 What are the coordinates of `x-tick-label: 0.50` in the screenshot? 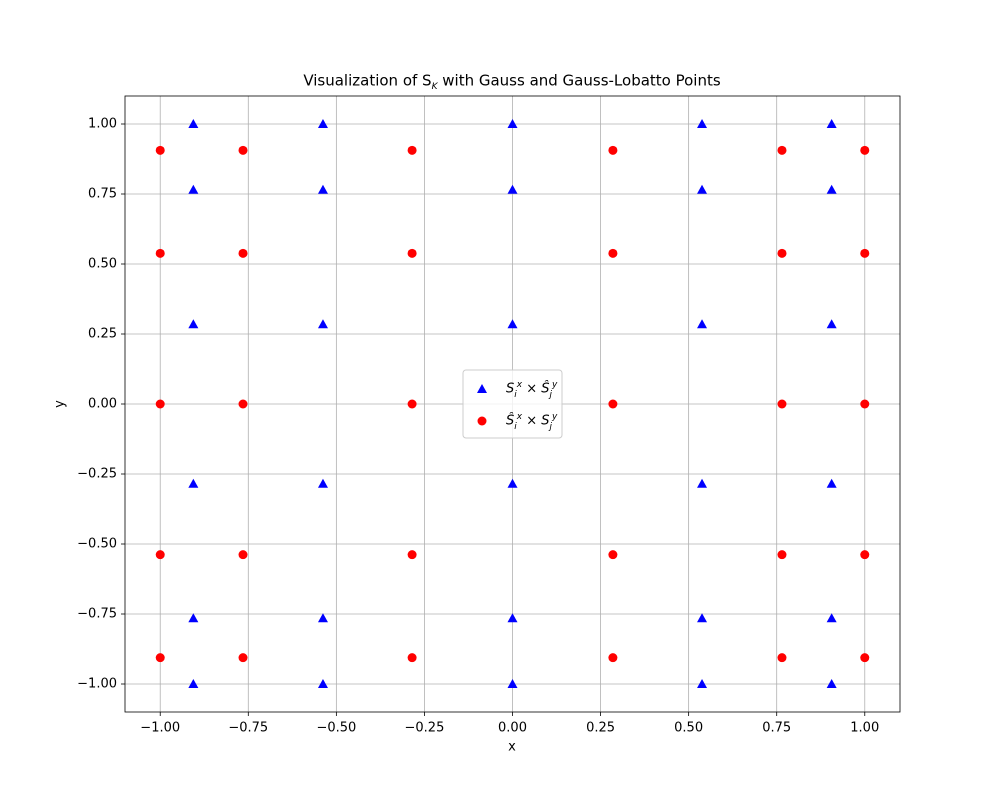 It's located at (688, 728).